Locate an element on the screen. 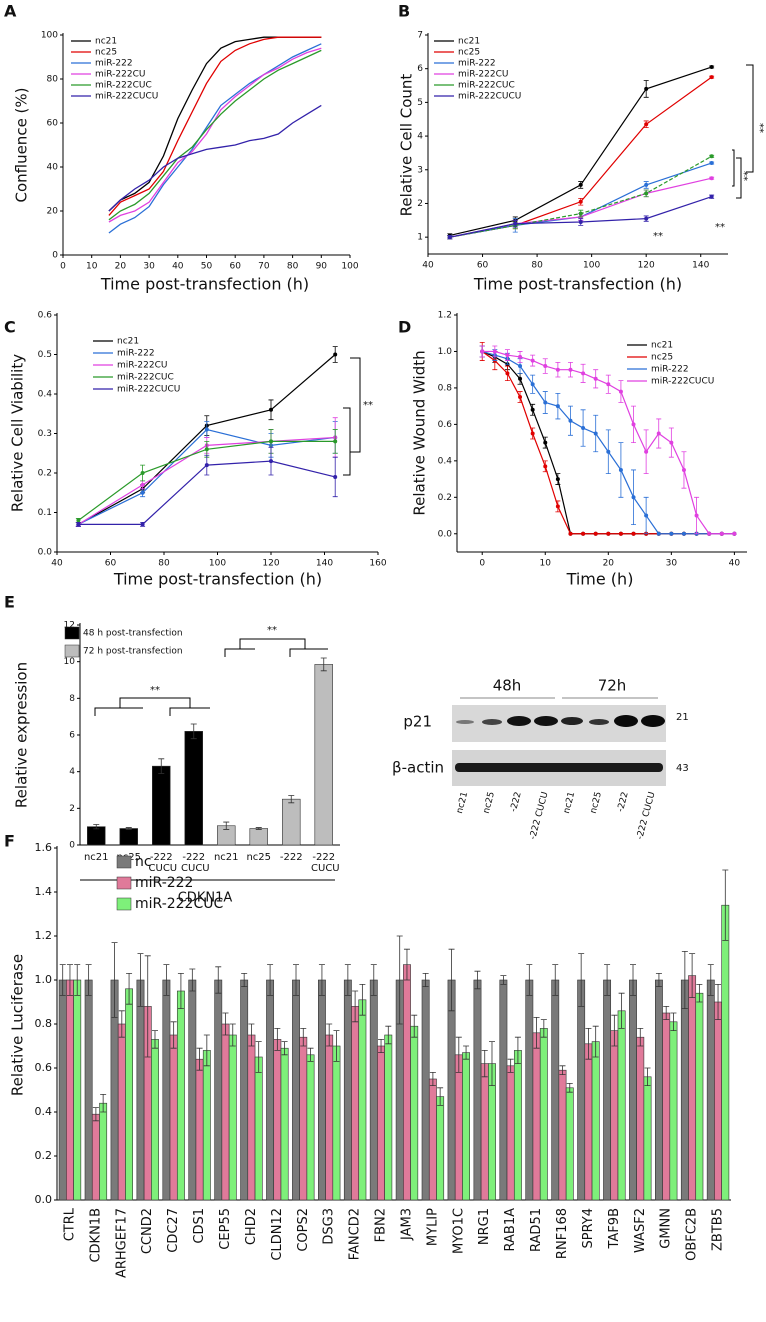 The height and width of the screenshot is (1322, 766). x-tick-label: 100 is located at coordinates (591, 266).